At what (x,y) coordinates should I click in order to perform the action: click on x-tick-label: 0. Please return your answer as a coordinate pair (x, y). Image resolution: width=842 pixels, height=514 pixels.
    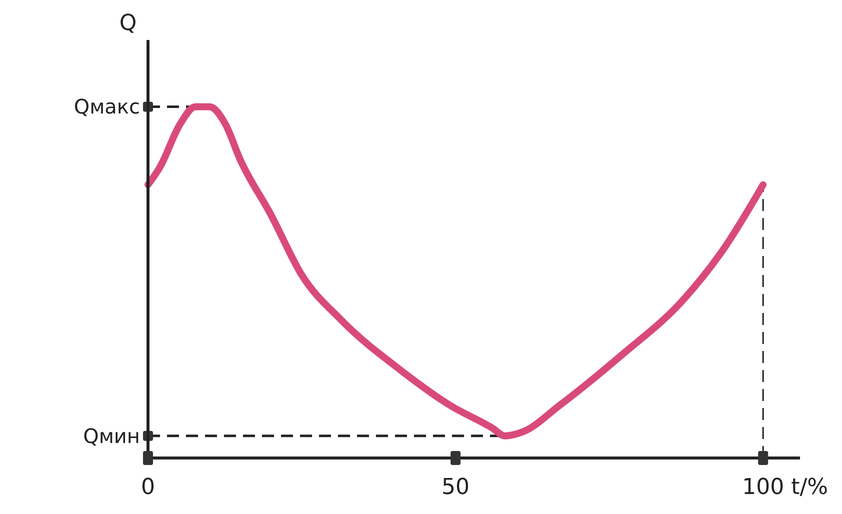
    Looking at the image, I should click on (148, 487).